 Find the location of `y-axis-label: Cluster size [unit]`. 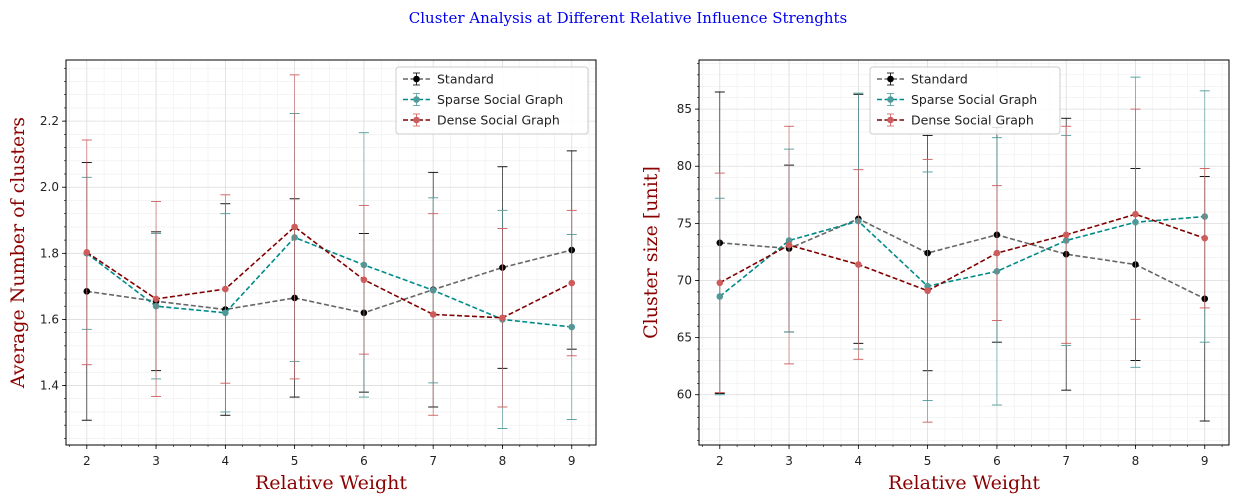

y-axis-label: Cluster size [unit] is located at coordinates (651, 252).